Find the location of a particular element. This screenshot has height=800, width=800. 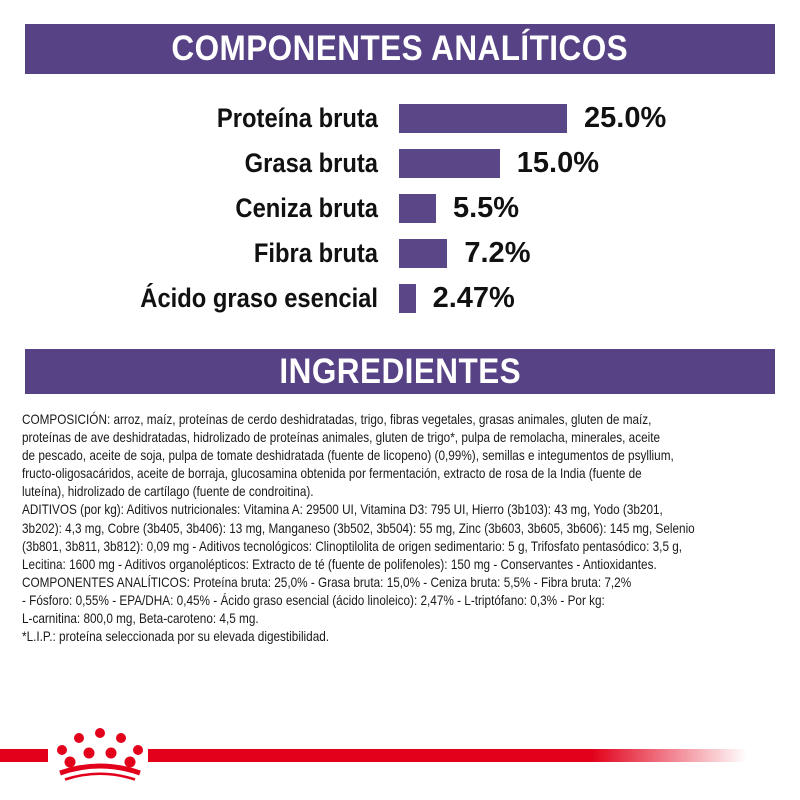

ingredients-header: INGREDIENTES is located at coordinates (400, 371).